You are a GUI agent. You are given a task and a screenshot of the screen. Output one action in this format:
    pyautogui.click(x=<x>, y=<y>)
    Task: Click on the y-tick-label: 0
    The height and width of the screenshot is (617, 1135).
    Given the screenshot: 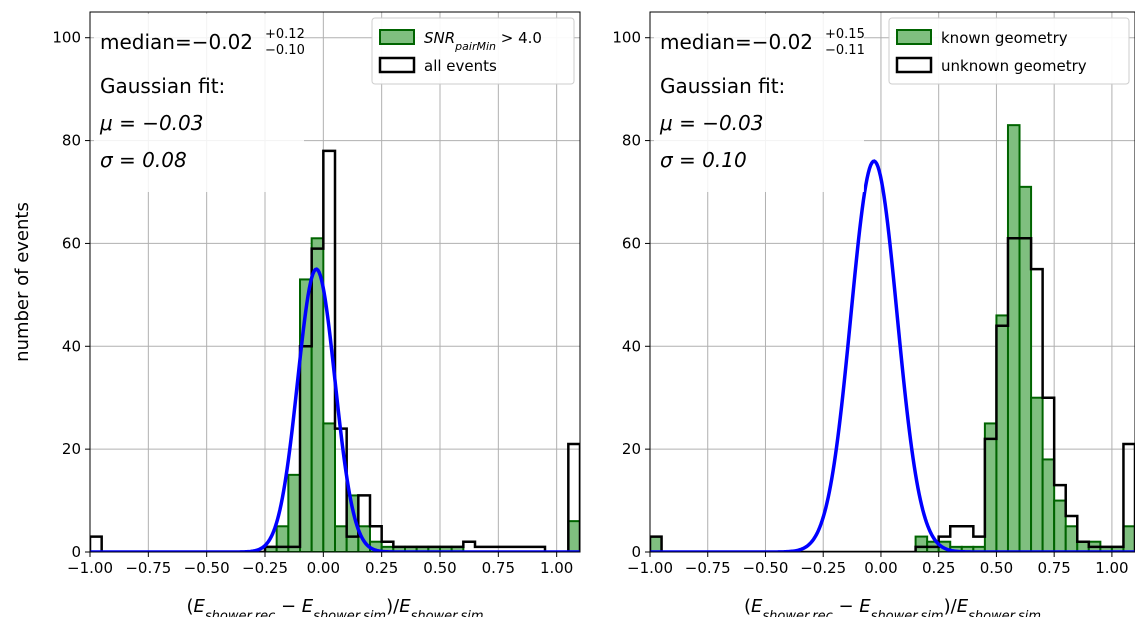 What is the action you would take?
    pyautogui.click(x=76, y=552)
    